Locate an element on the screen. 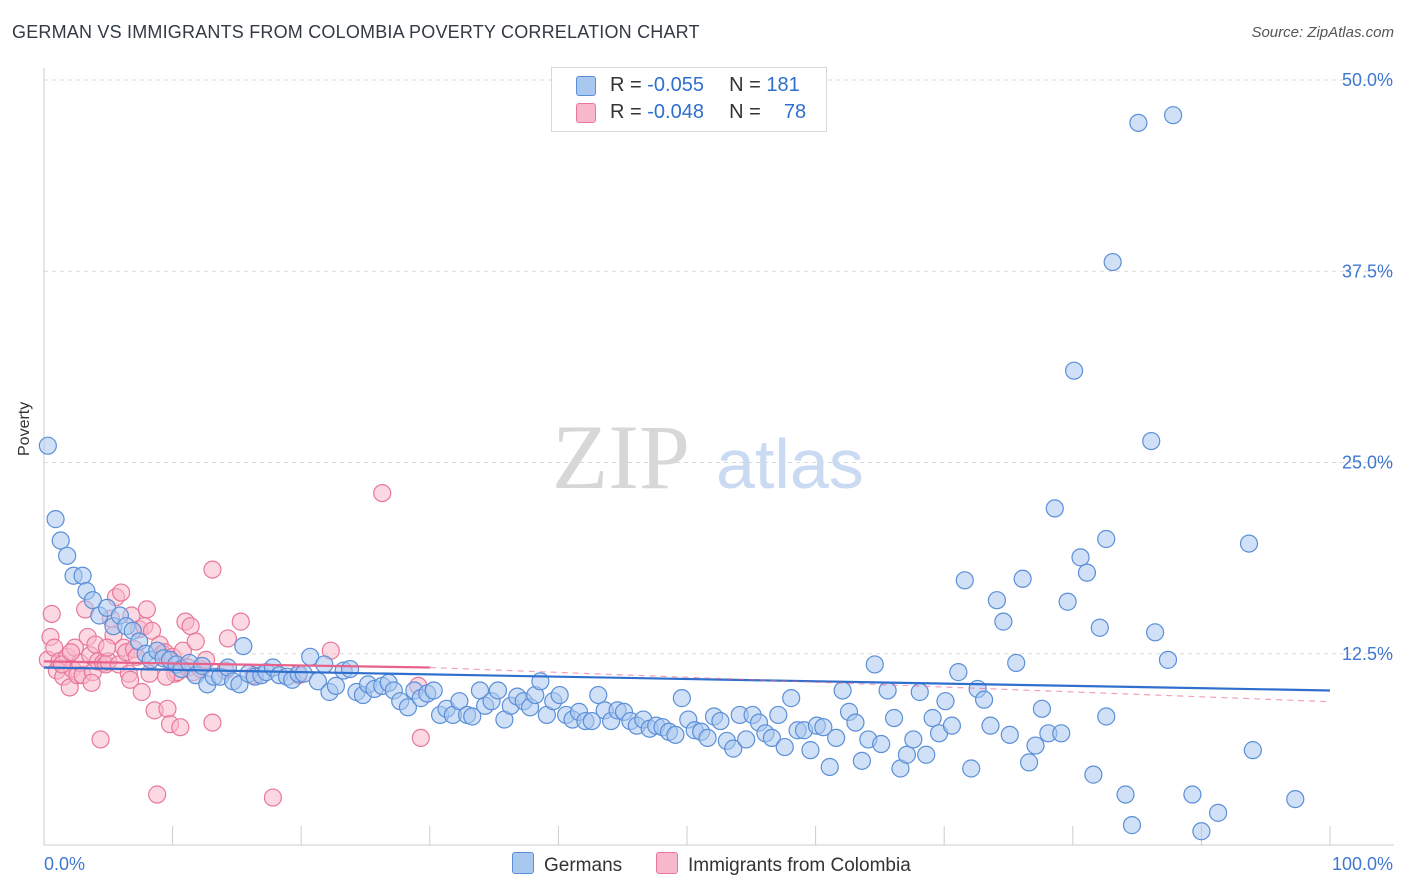 The image size is (1406, 892). bottom-legend-label-germans: Germans is located at coordinates (583, 865).